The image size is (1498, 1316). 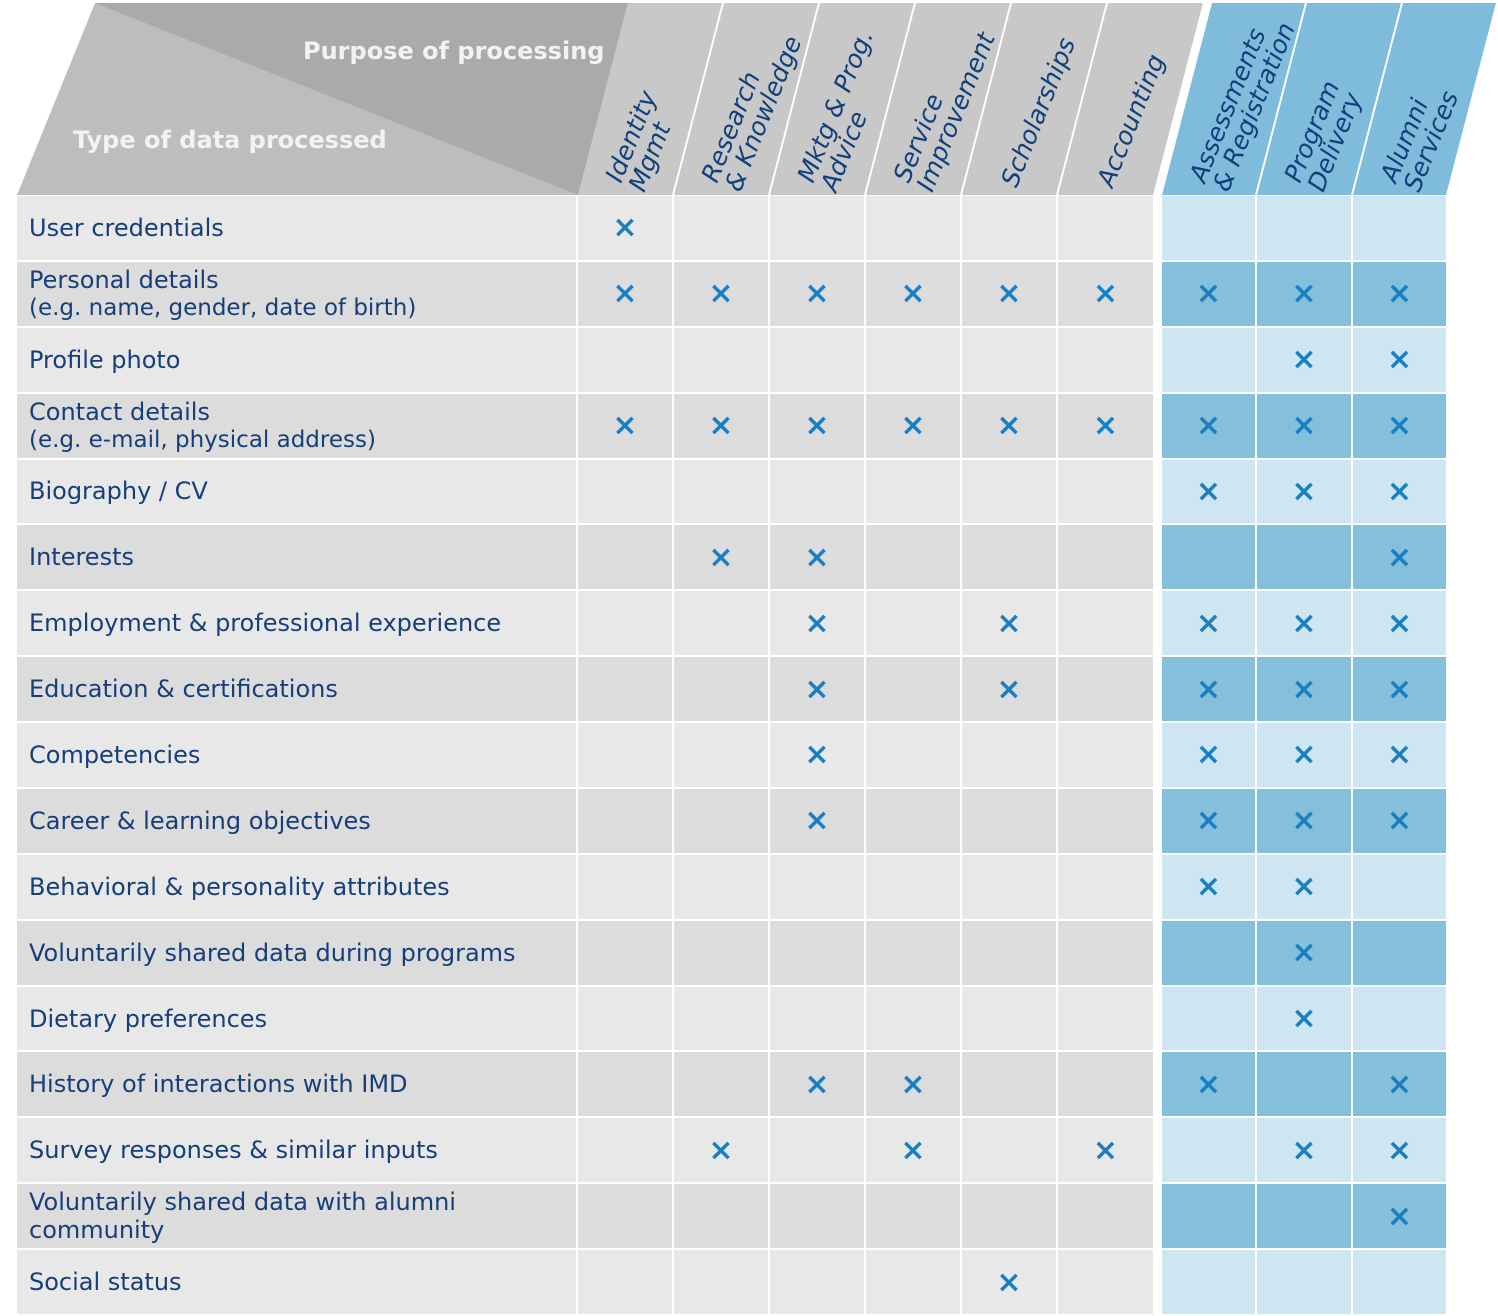 What do you see at coordinates (239, 886) in the screenshot?
I see `row-title: Behavioral & personality attributes` at bounding box center [239, 886].